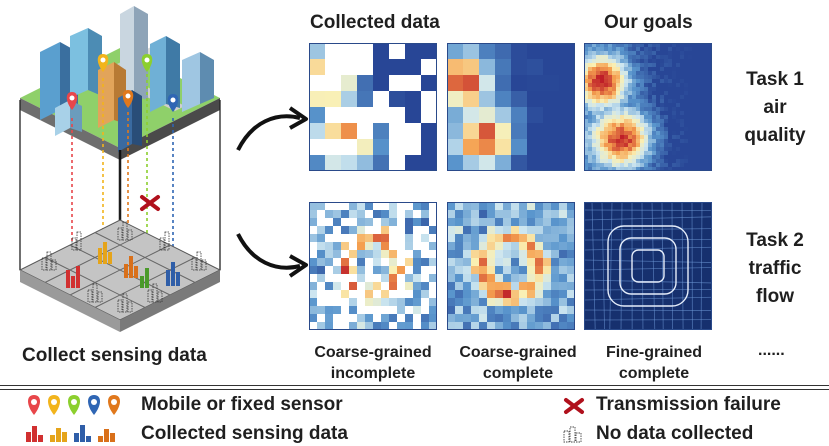 The image size is (829, 446). Describe the element at coordinates (64, 437) in the screenshot. I see `bar-icon` at that location.